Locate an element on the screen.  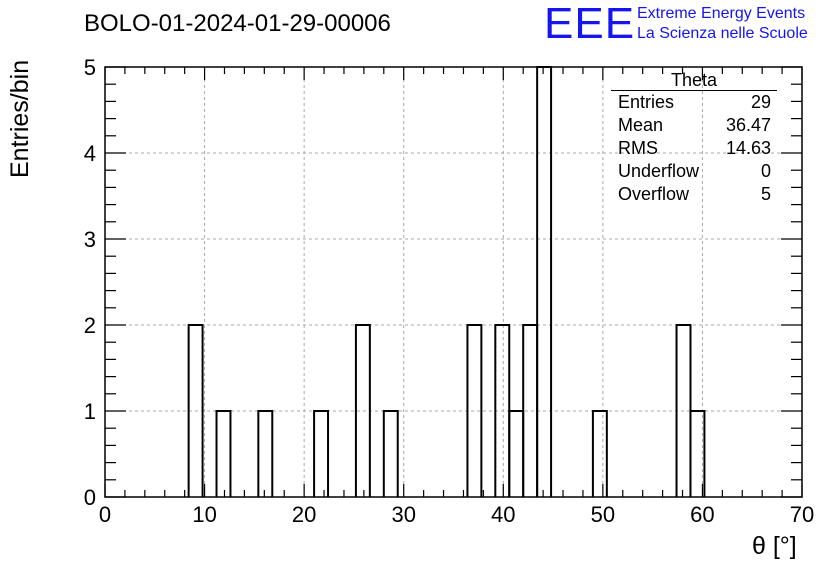
eee-logo: EEE is located at coordinates (590, 24).